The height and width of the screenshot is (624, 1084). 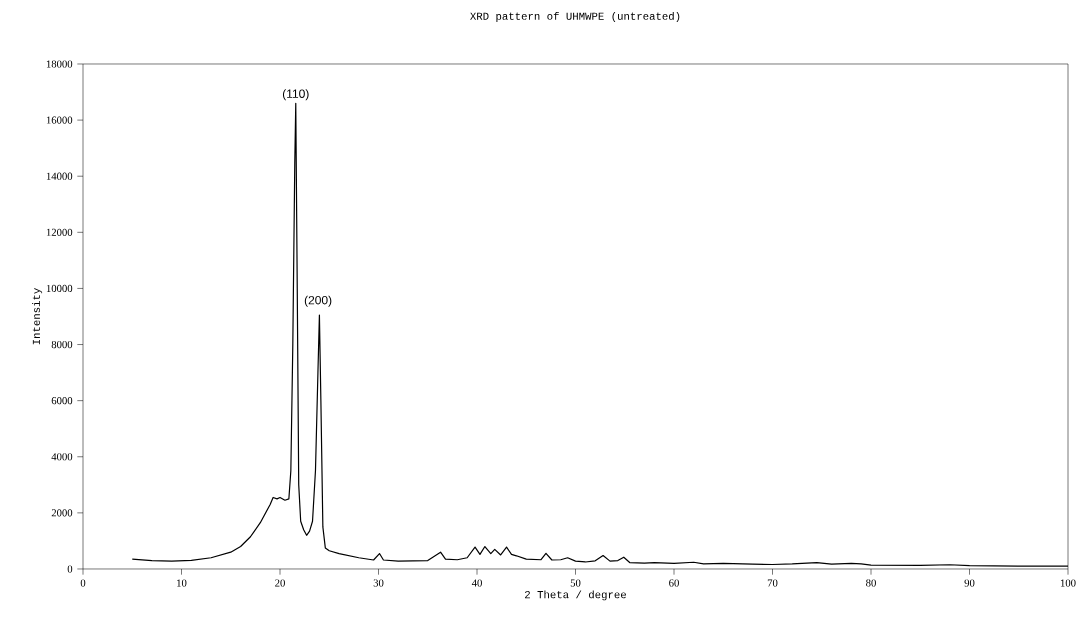 What do you see at coordinates (871, 583) in the screenshot?
I see `x-tick-label: 80` at bounding box center [871, 583].